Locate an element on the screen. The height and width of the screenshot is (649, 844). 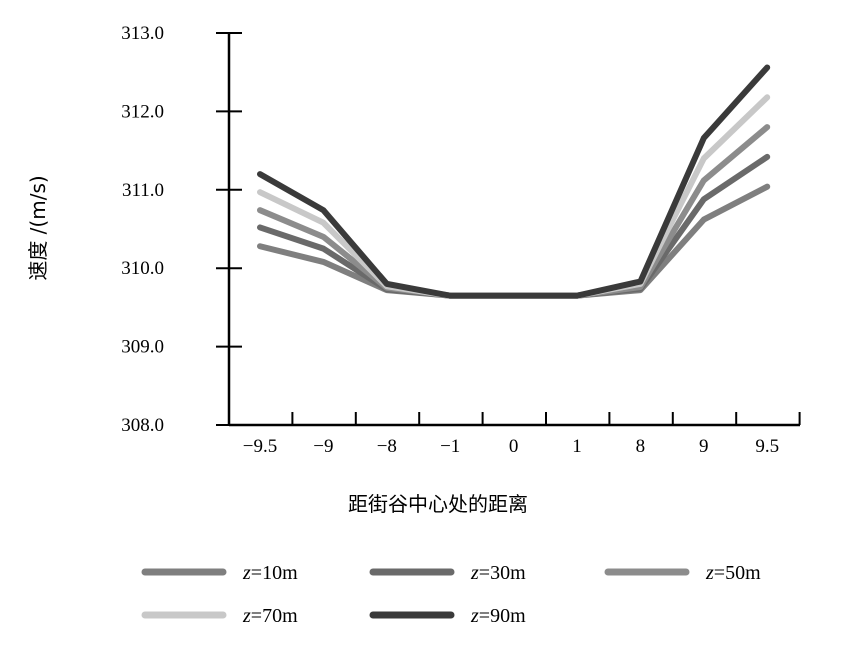
x-tick-label: 0 is located at coordinates (514, 446).